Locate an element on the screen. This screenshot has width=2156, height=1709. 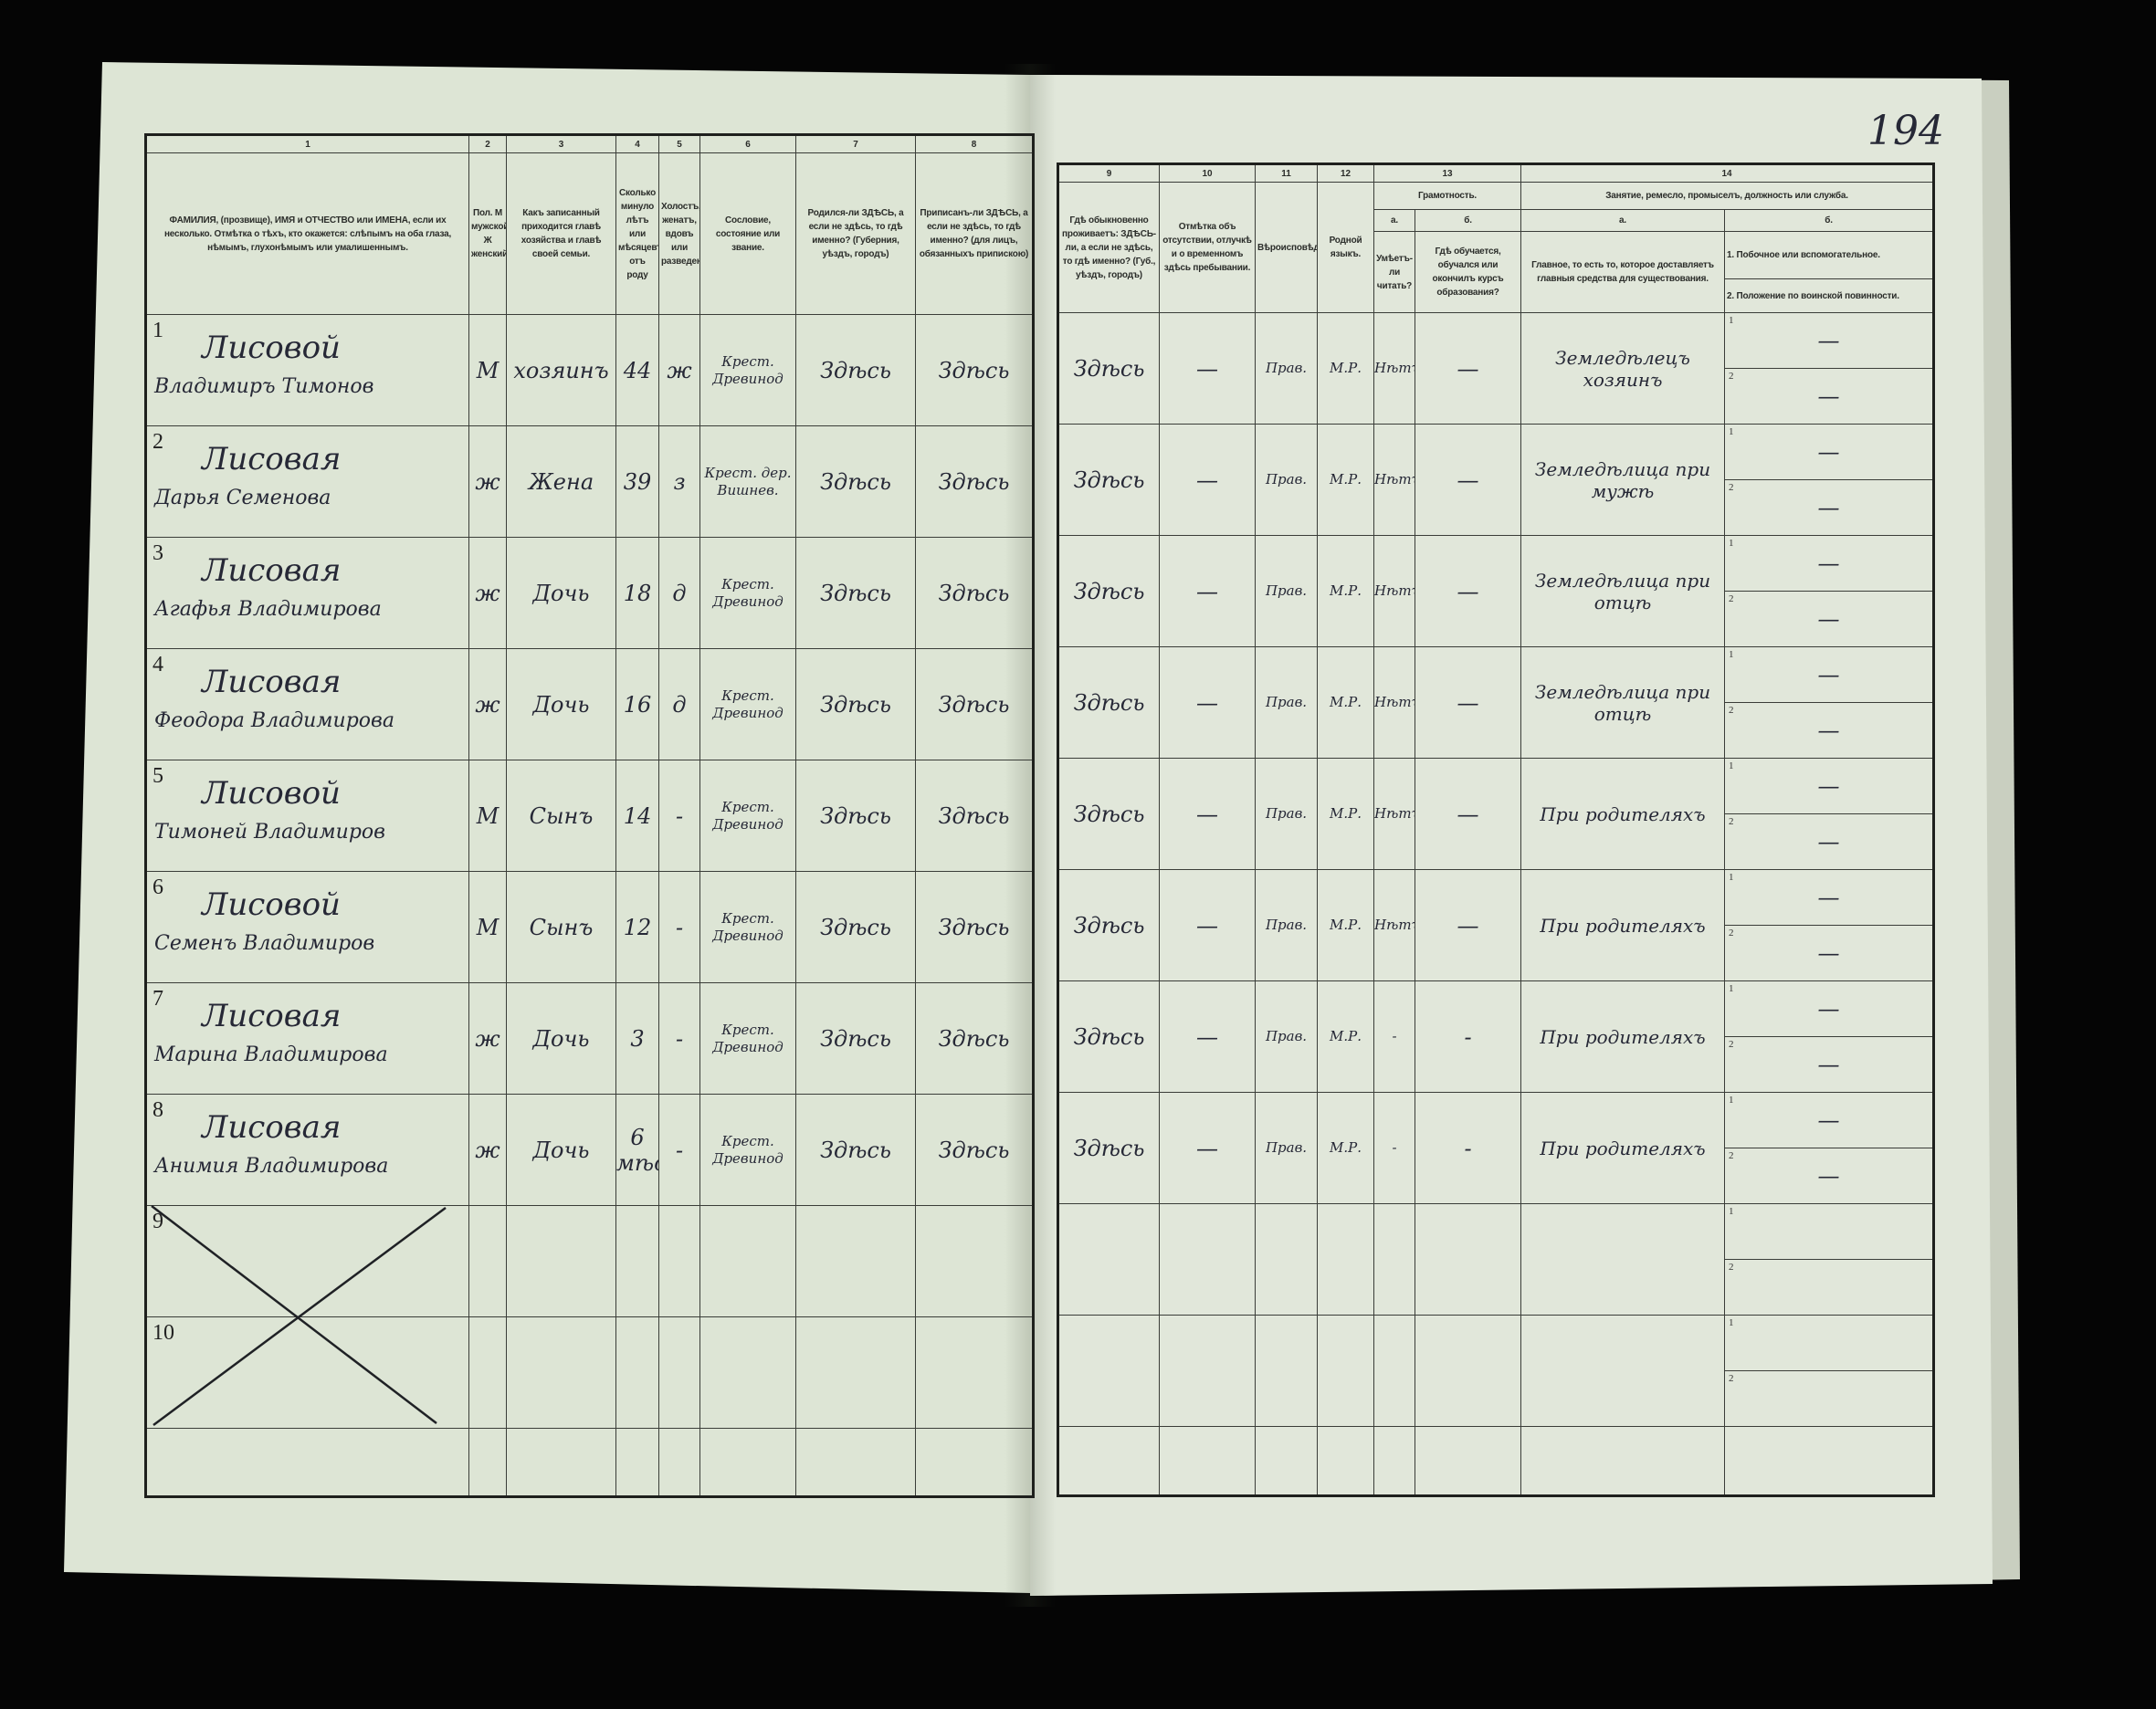
age-cell: 39 is located at coordinates (637, 481).